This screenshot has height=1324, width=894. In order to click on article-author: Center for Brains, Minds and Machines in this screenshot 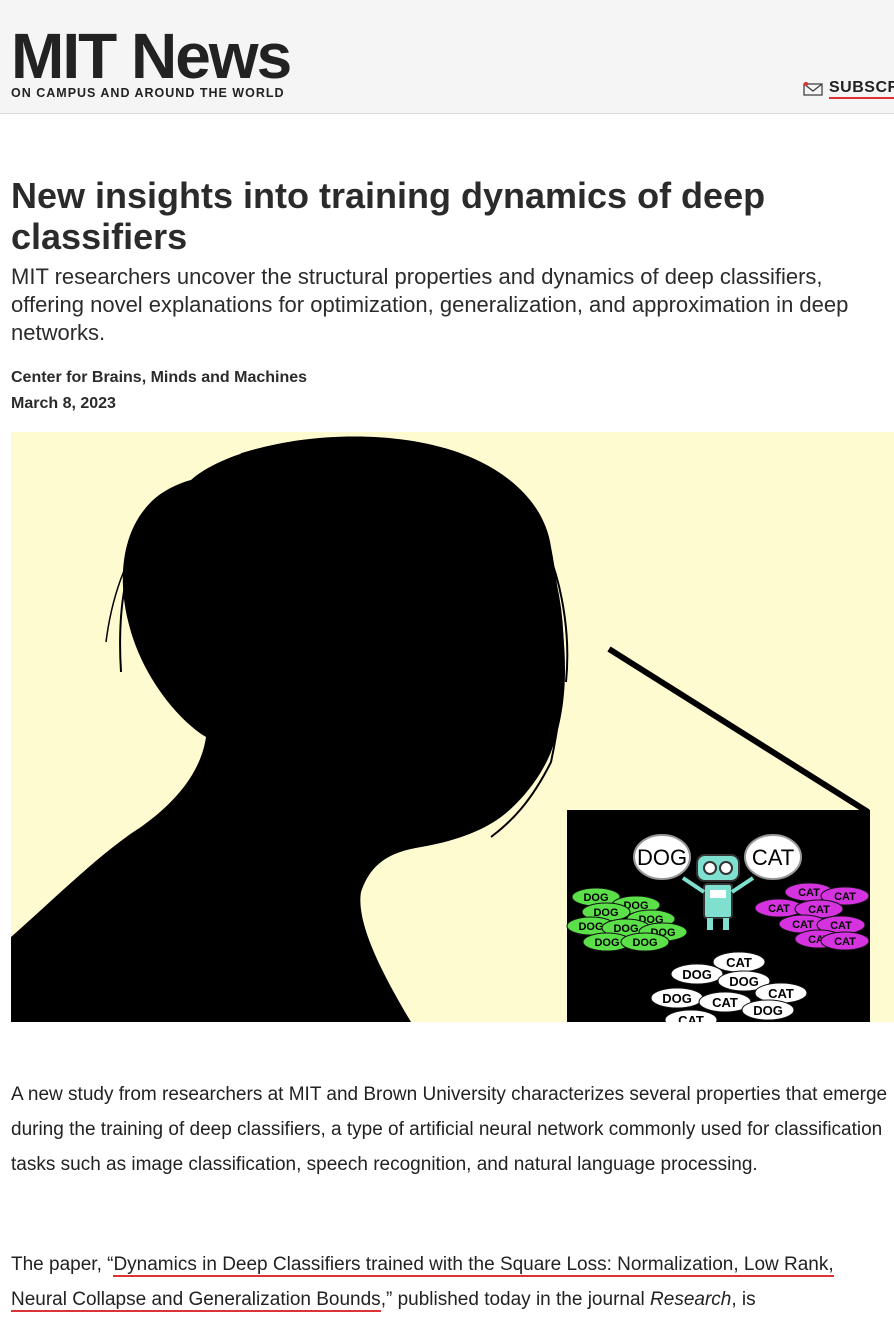, I will do `click(159, 377)`.